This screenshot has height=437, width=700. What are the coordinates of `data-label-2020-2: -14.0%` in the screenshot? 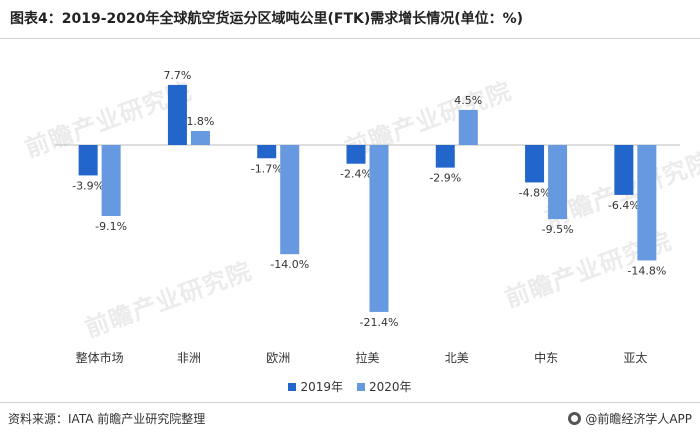 It's located at (289, 264).